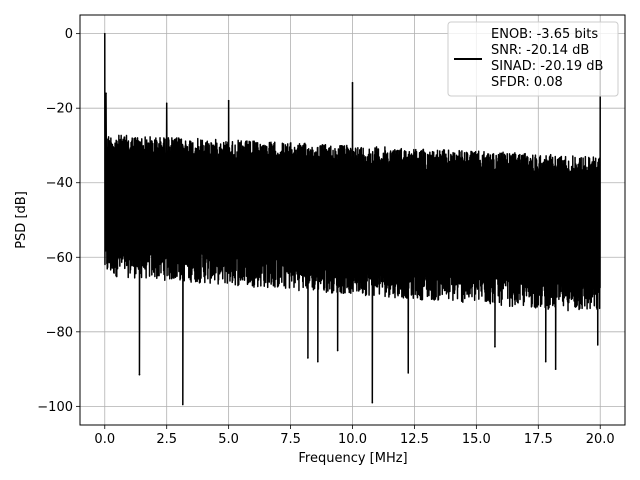 This screenshot has height=480, width=640. What do you see at coordinates (21, 220) in the screenshot?
I see `y-axis-label: PSD [dB]` at bounding box center [21, 220].